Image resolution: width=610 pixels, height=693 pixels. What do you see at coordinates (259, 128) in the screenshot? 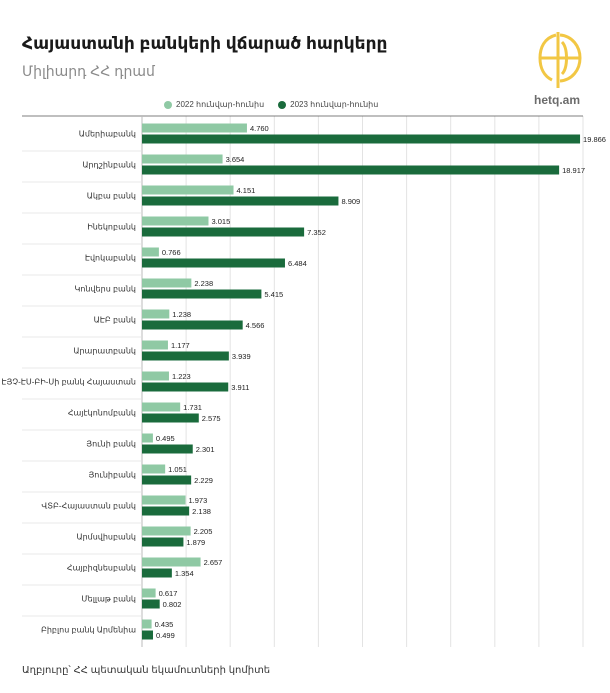
I see `data-label-2022: 4.760` at bounding box center [259, 128].